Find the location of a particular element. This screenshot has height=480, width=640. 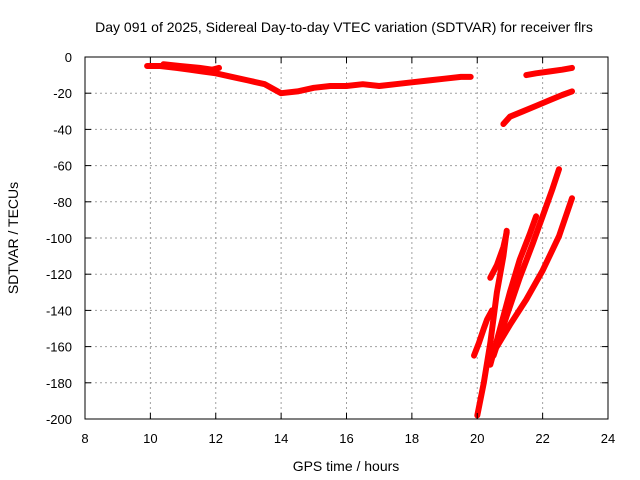

x-tick-label: 10 is located at coordinates (150, 438).